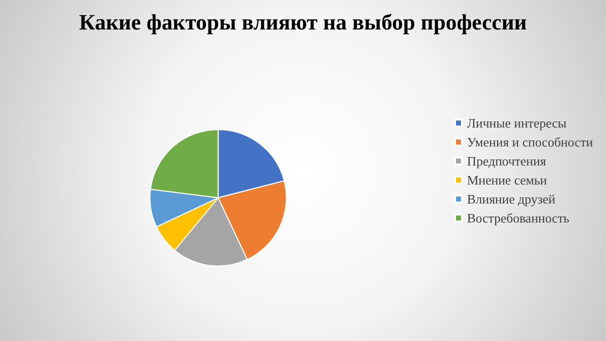 The image size is (606, 341). I want to click on legend-label: Мнение семьи, so click(507, 180).